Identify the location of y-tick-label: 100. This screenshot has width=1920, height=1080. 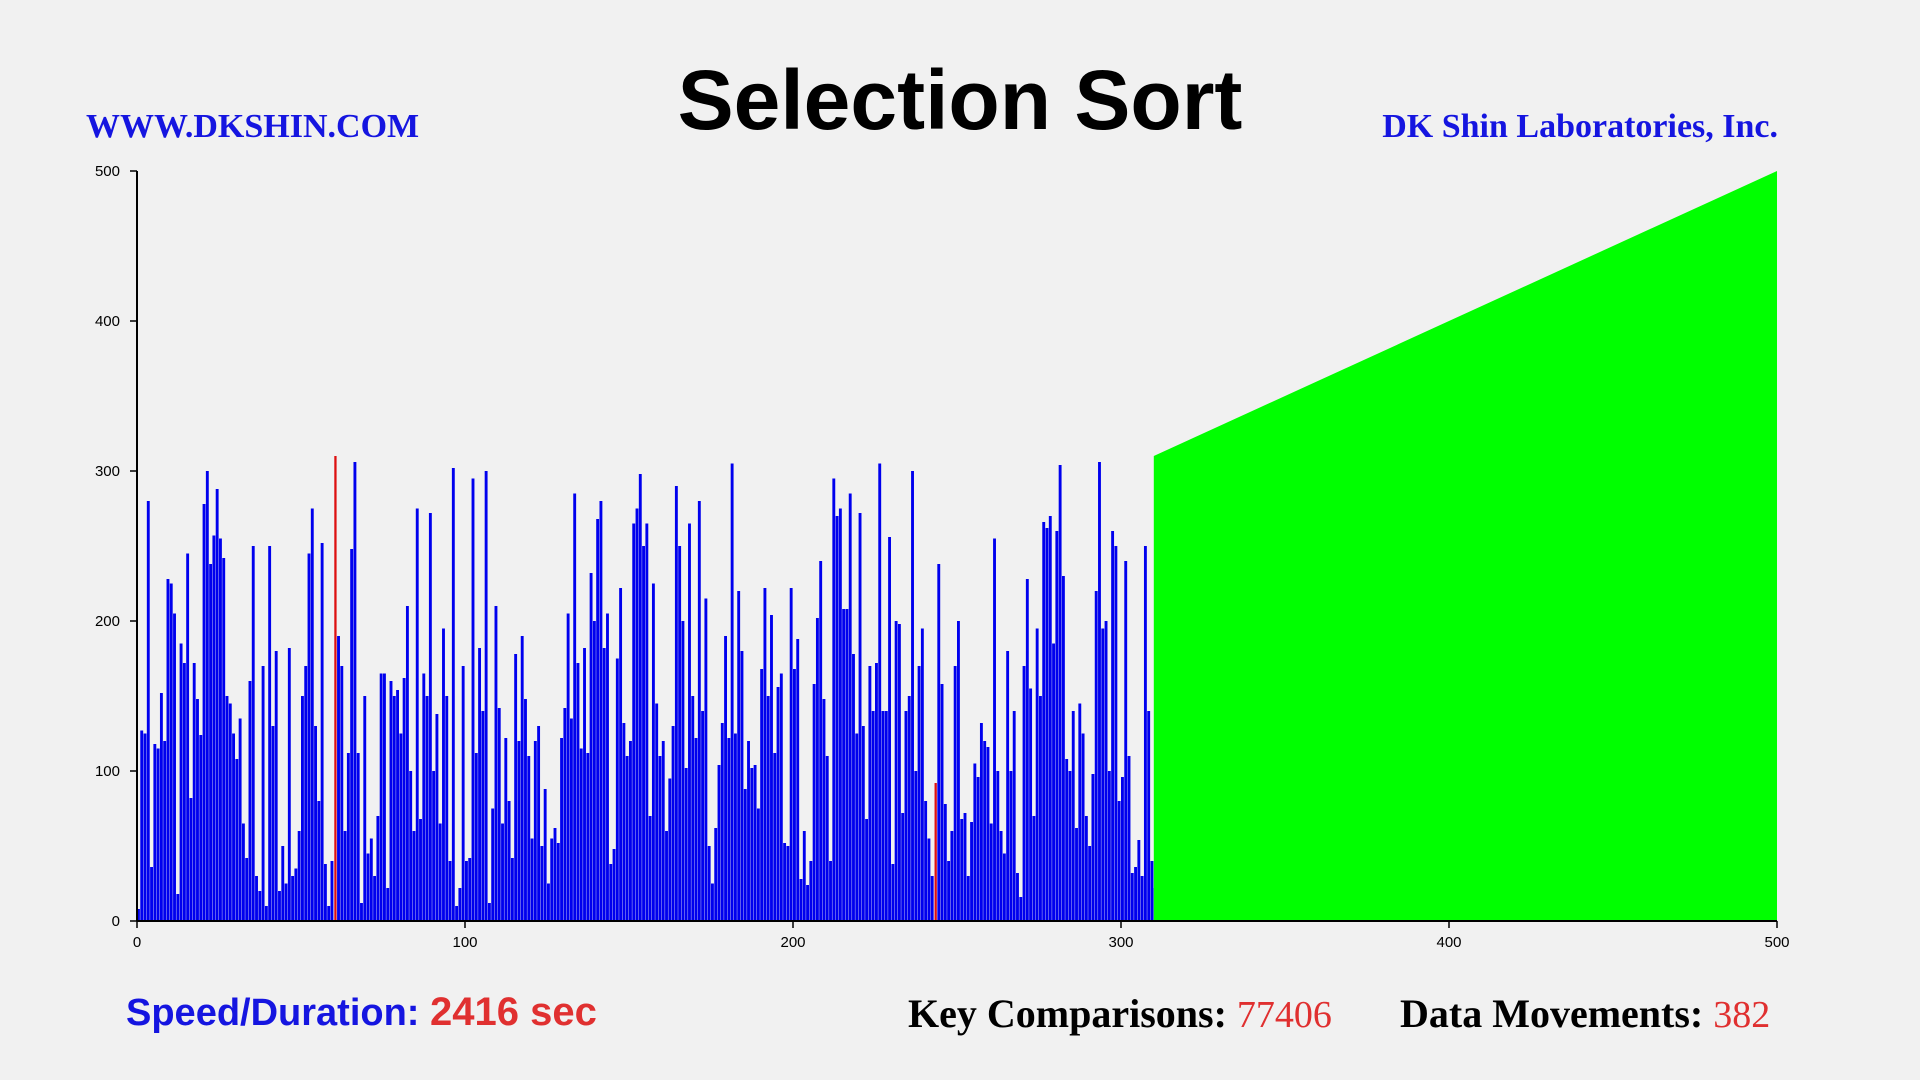
(107, 771).